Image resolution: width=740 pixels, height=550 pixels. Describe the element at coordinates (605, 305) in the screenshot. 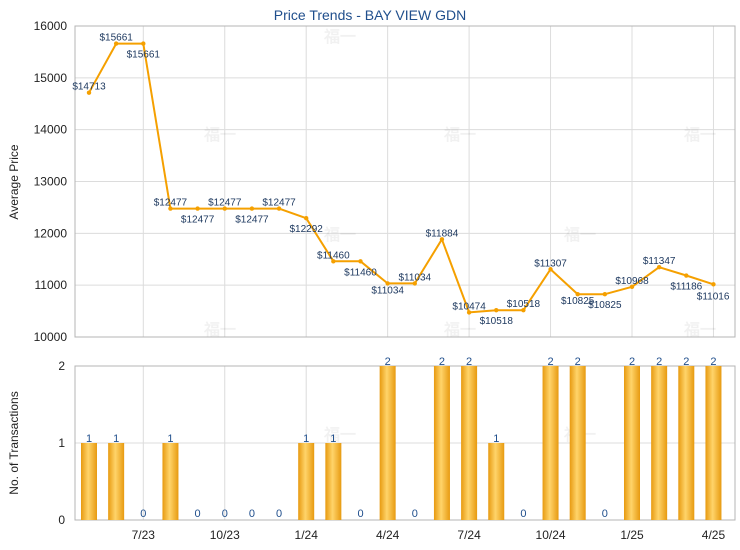

I see `price-data-label: $10825` at that location.